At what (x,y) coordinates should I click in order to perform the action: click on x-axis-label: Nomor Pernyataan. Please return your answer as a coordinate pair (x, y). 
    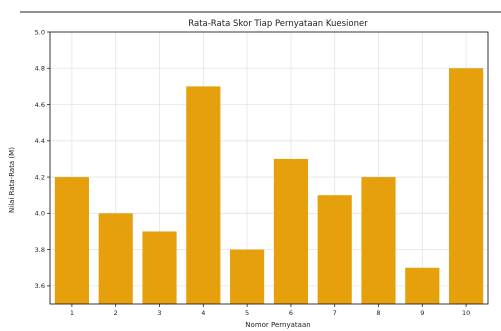
    Looking at the image, I should click on (277, 325).